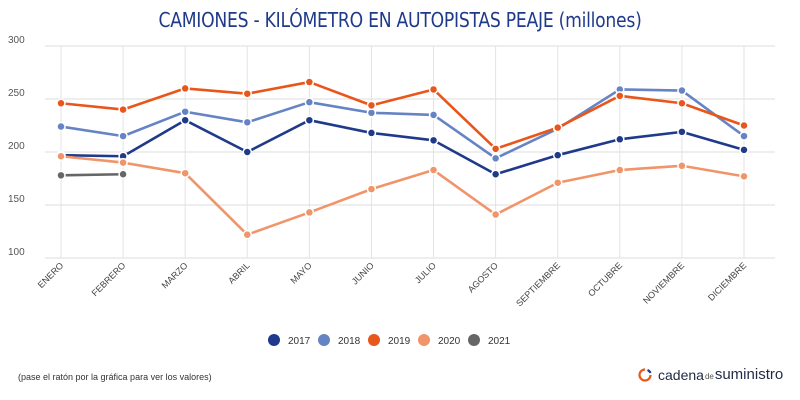 The height and width of the screenshot is (400, 800). What do you see at coordinates (109, 279) in the screenshot?
I see `x-tick-label-2: FEBRERO` at bounding box center [109, 279].